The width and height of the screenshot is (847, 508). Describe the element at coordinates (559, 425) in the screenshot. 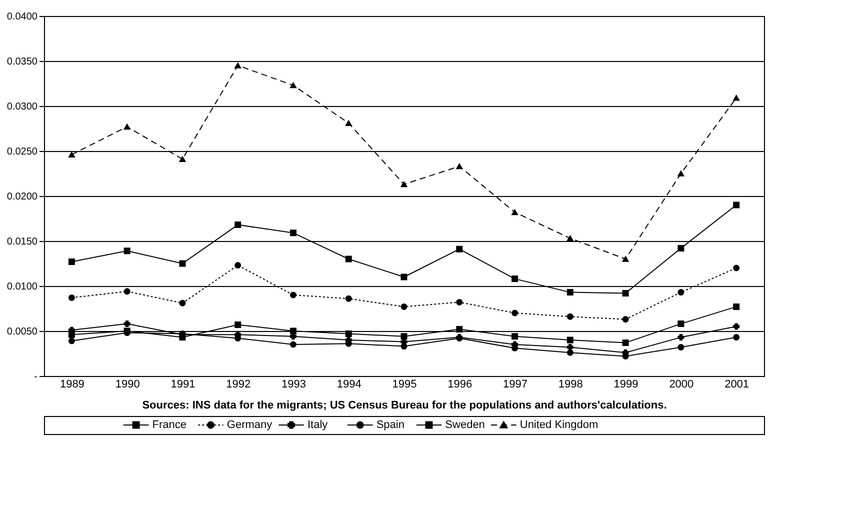

I see `legend-label: United Kingdom` at that location.